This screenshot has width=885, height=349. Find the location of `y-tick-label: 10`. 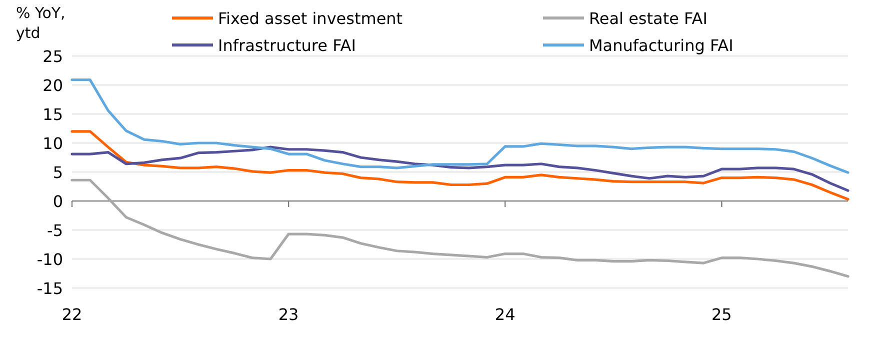

y-tick-label: 10 is located at coordinates (52, 143).